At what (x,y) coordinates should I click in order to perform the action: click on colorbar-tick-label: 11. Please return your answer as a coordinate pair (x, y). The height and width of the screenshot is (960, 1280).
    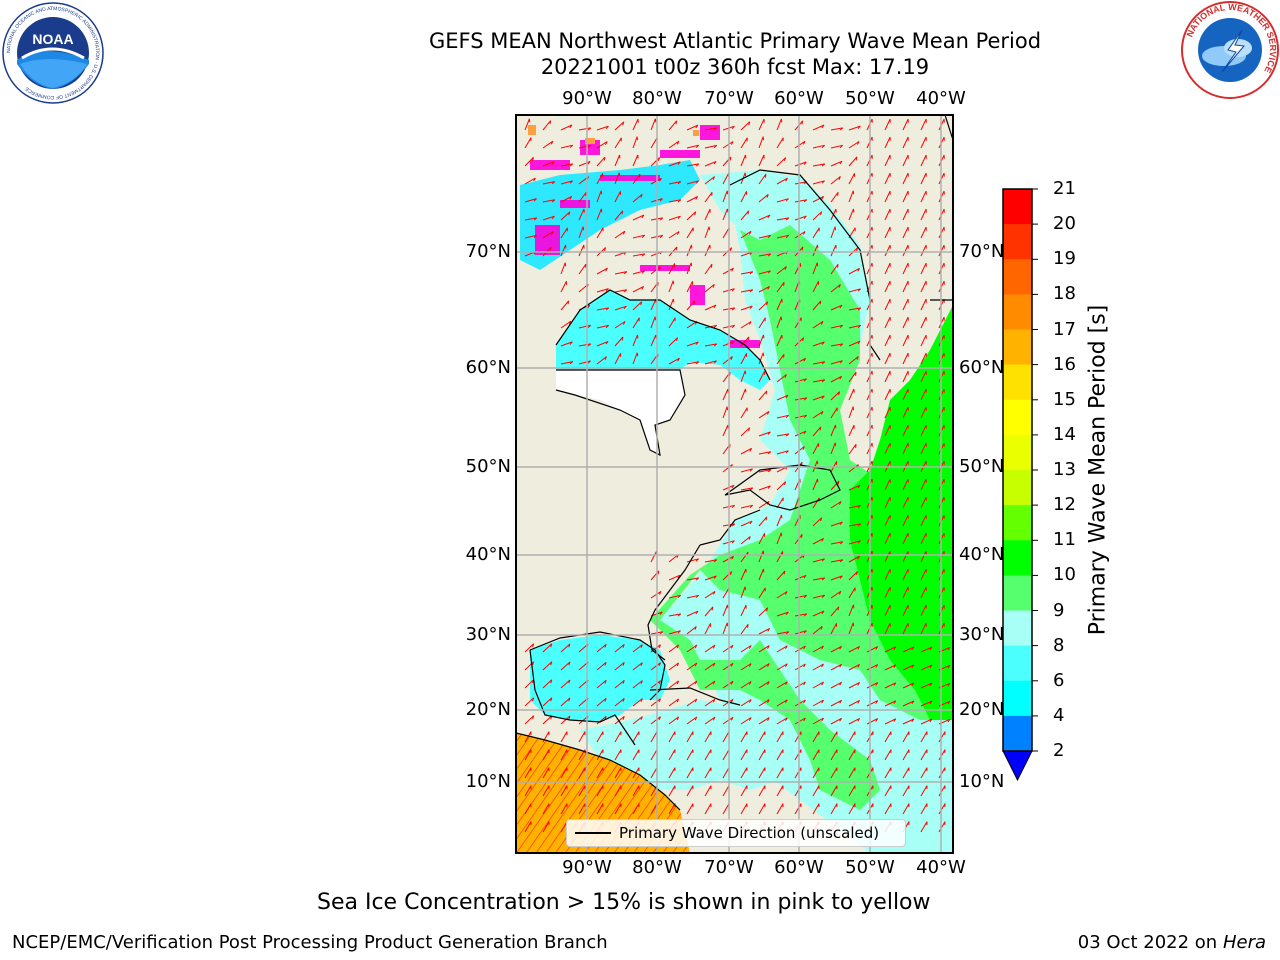
    Looking at the image, I should click on (1064, 540).